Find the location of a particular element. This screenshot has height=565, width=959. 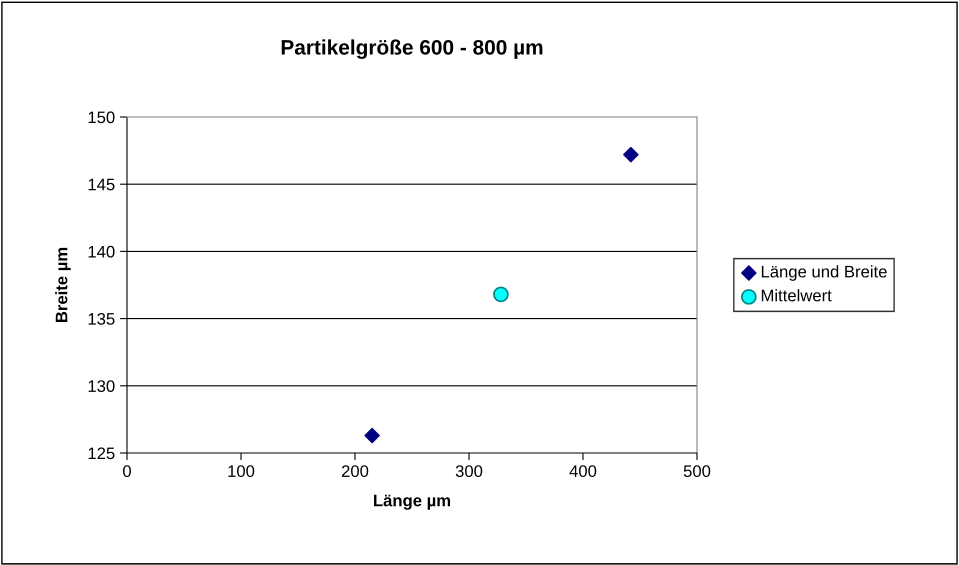

x-axis-title: Länge µm is located at coordinates (412, 502).